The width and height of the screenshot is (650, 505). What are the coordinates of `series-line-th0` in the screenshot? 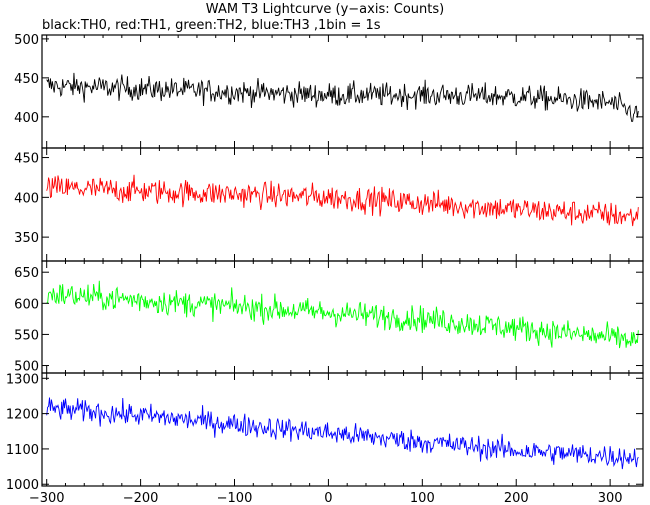 It's located at (342, 97).